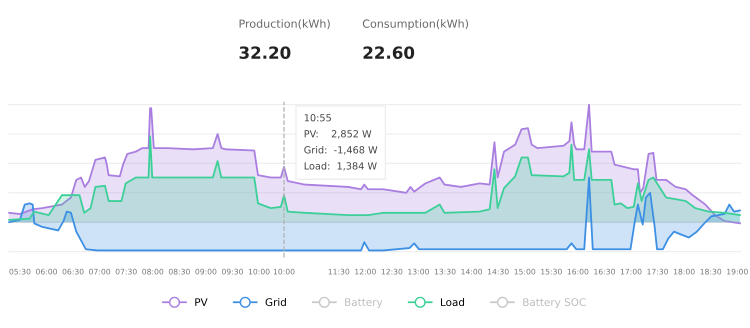  What do you see at coordinates (415, 24) in the screenshot?
I see `text: Consumption(kWh)` at bounding box center [415, 24].